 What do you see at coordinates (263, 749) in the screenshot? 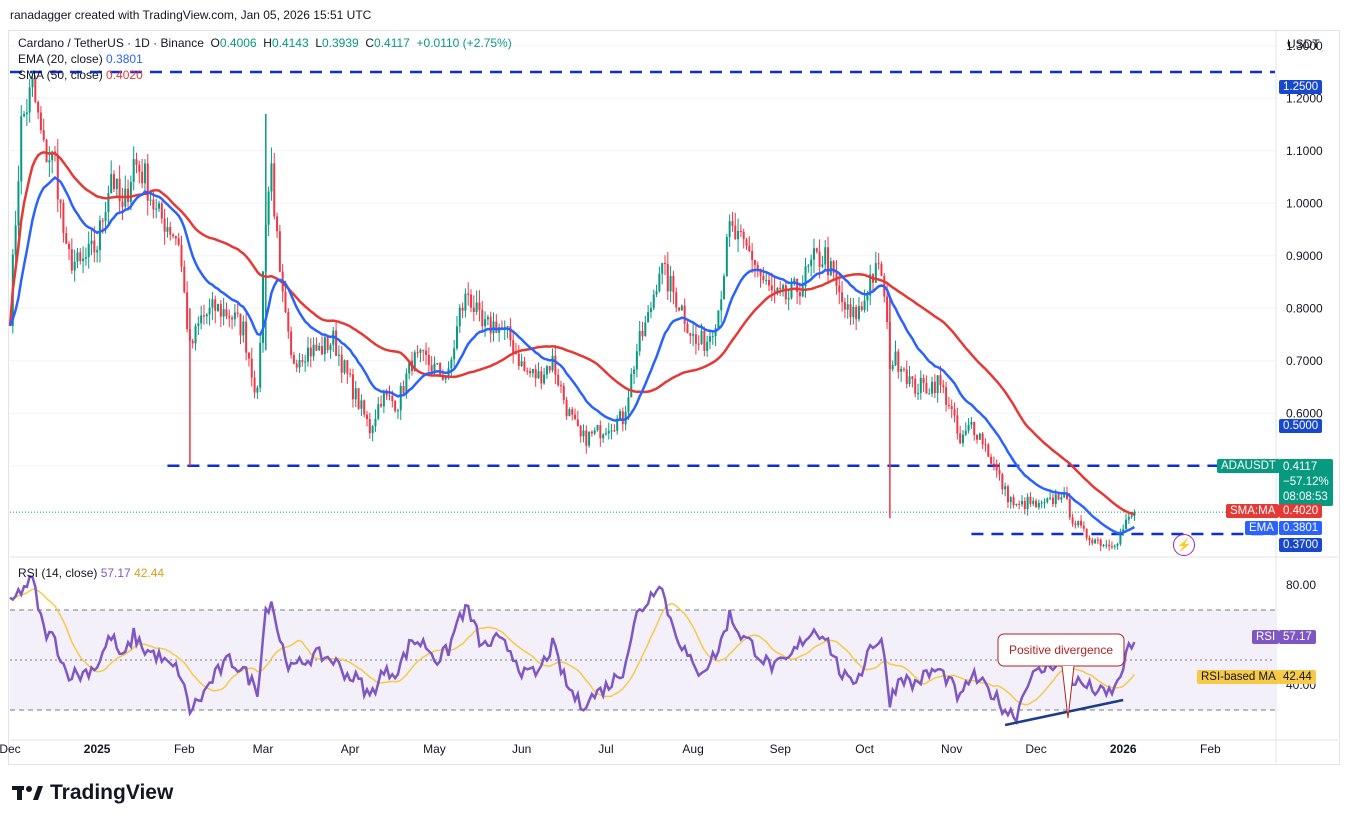
I see `time-tick-label: Mar` at bounding box center [263, 749].